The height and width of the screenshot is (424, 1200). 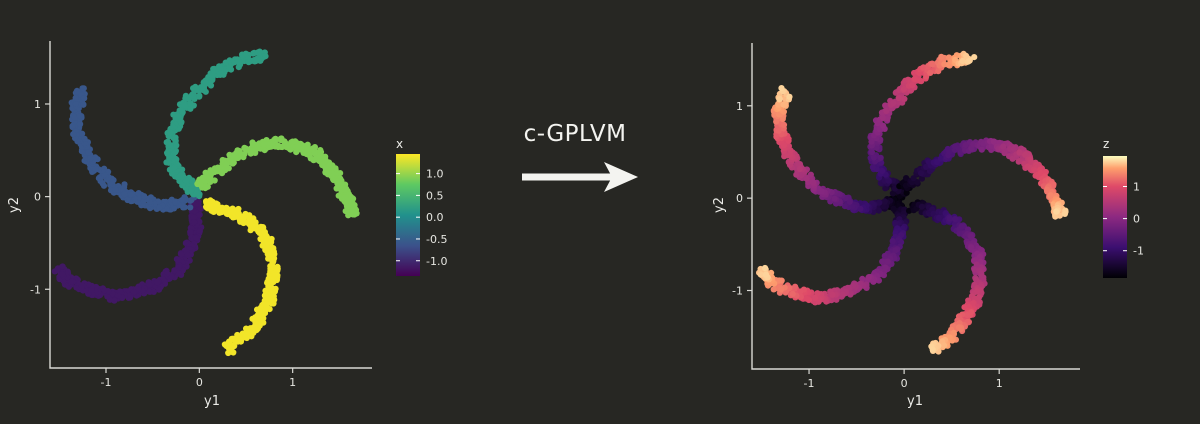 I want to click on right-colorbar-title: z, so click(x=1106, y=144).